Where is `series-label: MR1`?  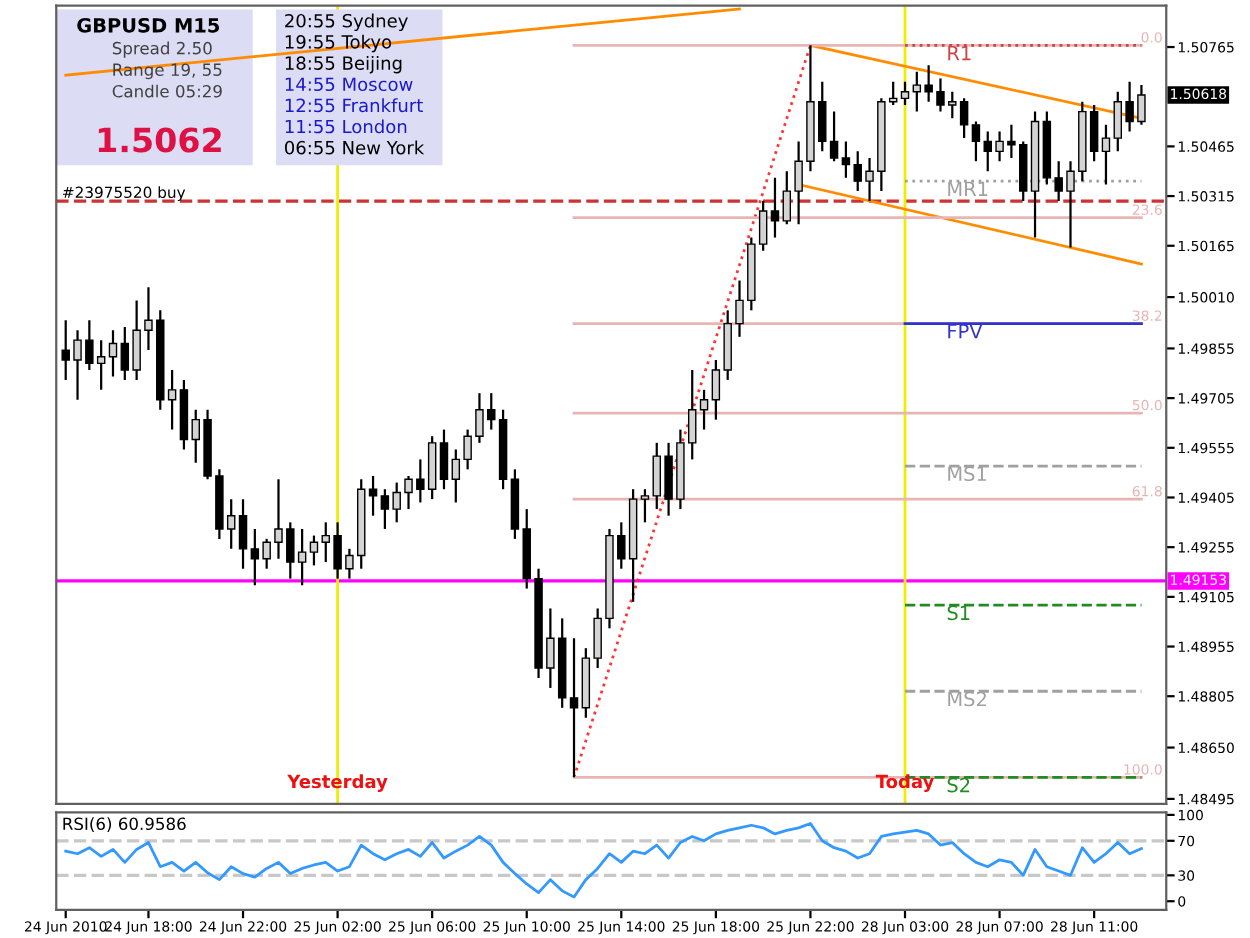 series-label: MR1 is located at coordinates (968, 188).